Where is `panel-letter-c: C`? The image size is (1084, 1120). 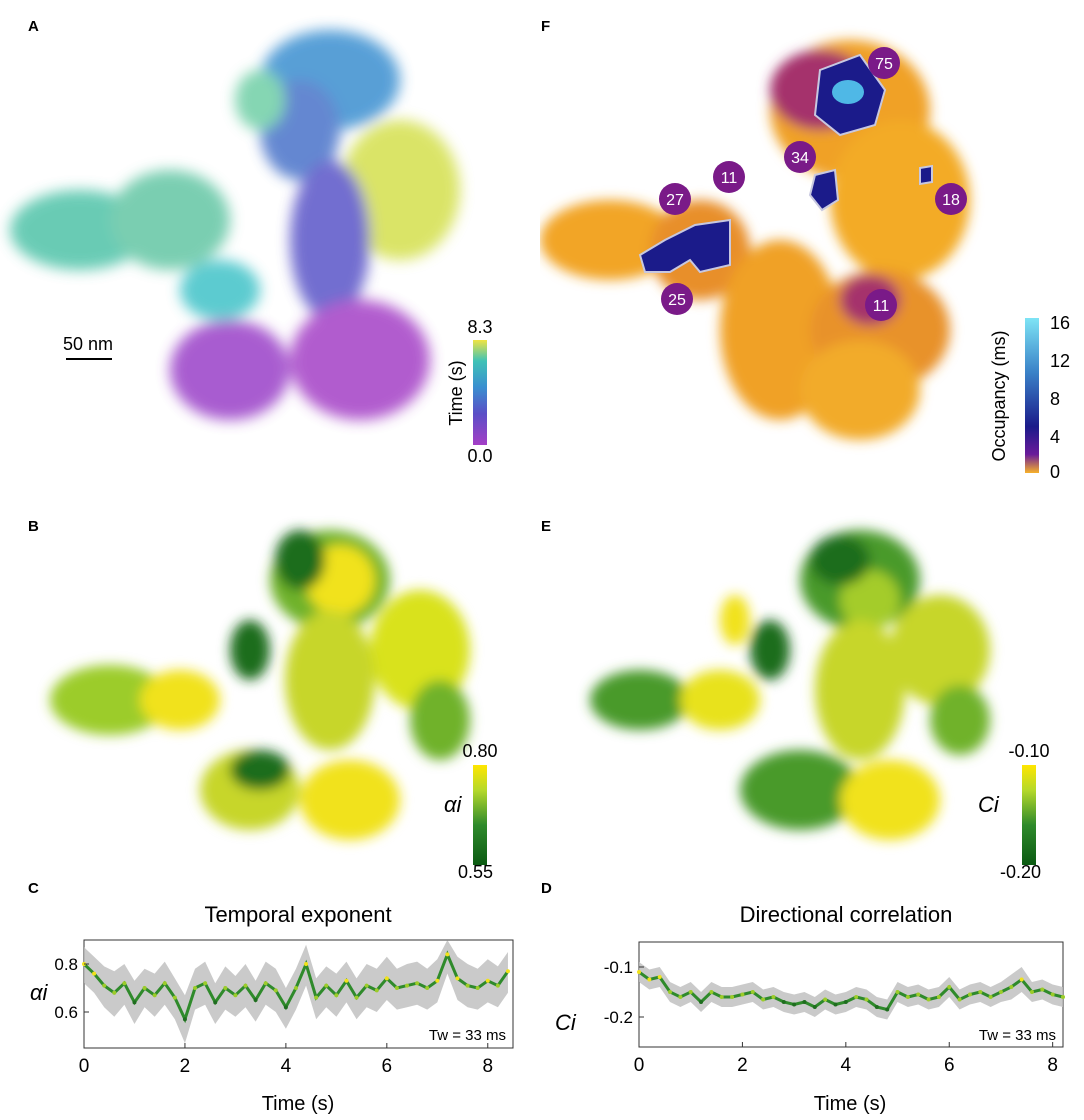 panel-letter-c: C is located at coordinates (33, 888).